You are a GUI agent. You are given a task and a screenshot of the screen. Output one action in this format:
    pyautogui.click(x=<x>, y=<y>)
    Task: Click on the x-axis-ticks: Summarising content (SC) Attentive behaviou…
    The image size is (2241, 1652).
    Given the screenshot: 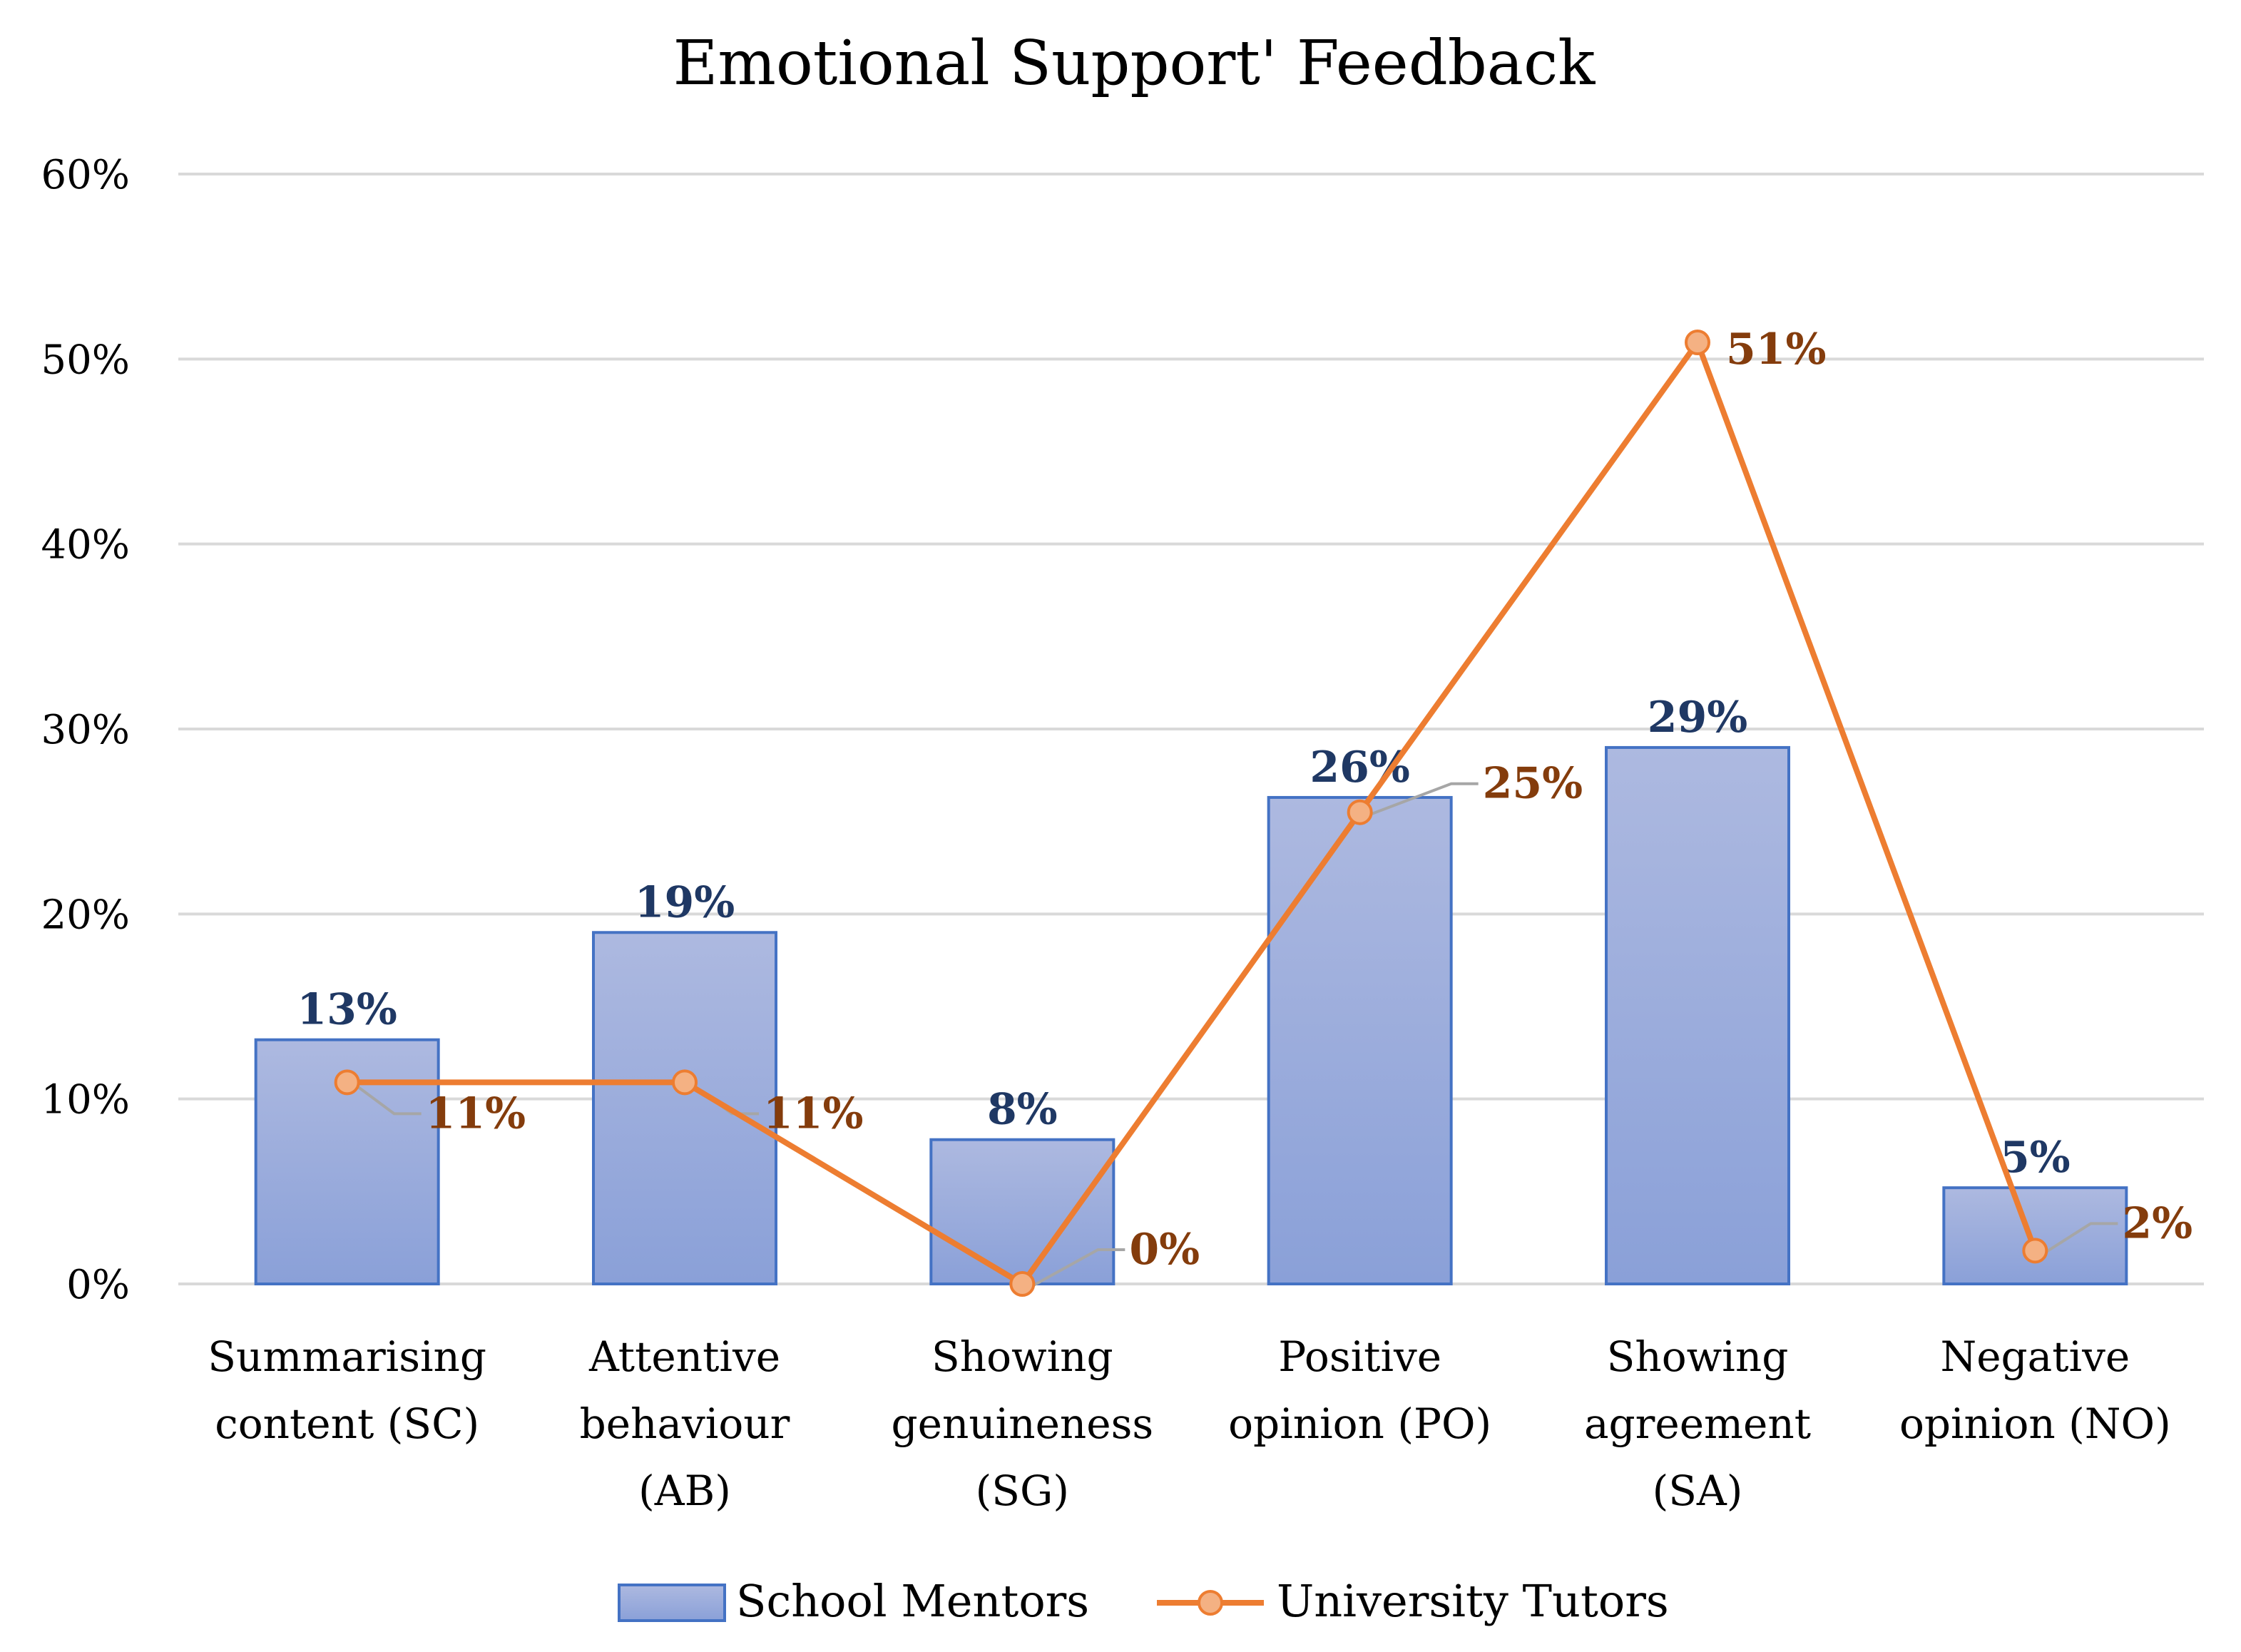 What is the action you would take?
    pyautogui.click(x=1189, y=1423)
    